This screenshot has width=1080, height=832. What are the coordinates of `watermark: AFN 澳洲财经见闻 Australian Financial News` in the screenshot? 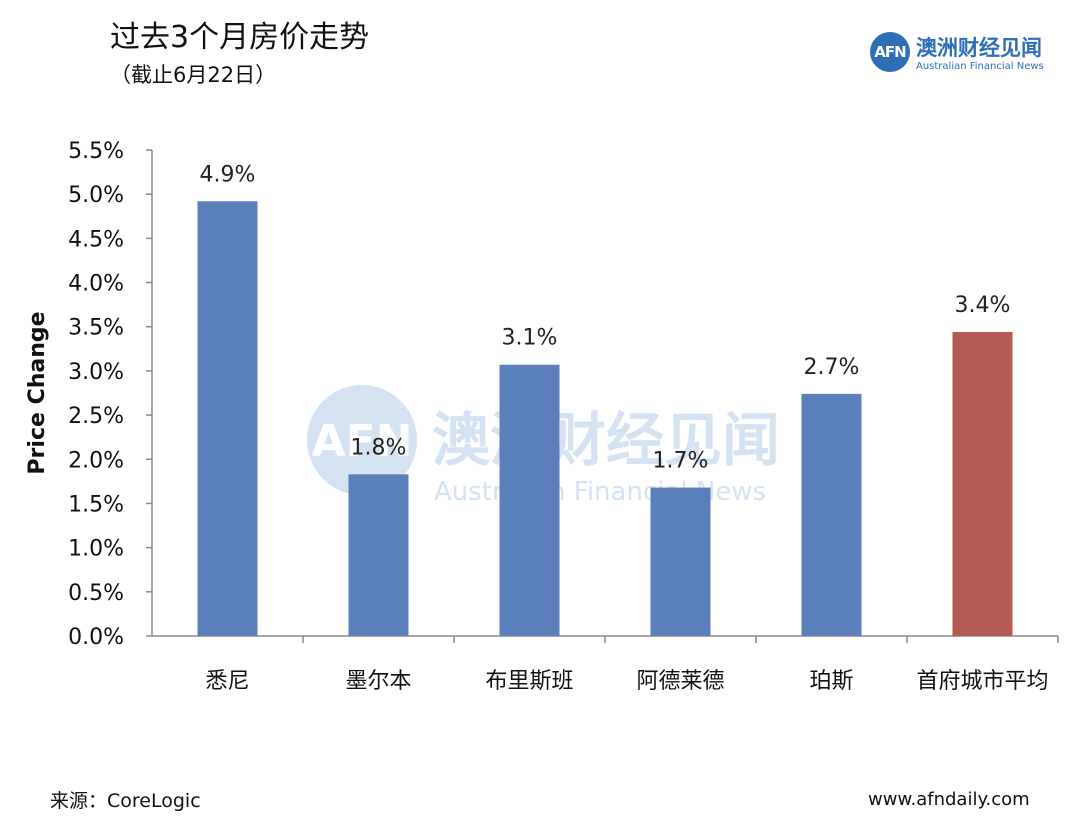 It's located at (543, 446).